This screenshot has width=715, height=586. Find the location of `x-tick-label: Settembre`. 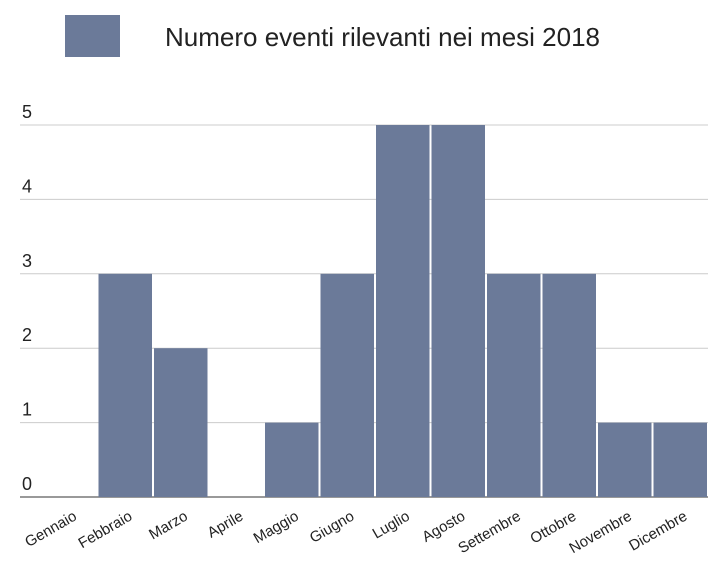

x-tick-label: Settembre is located at coordinates (489, 532).